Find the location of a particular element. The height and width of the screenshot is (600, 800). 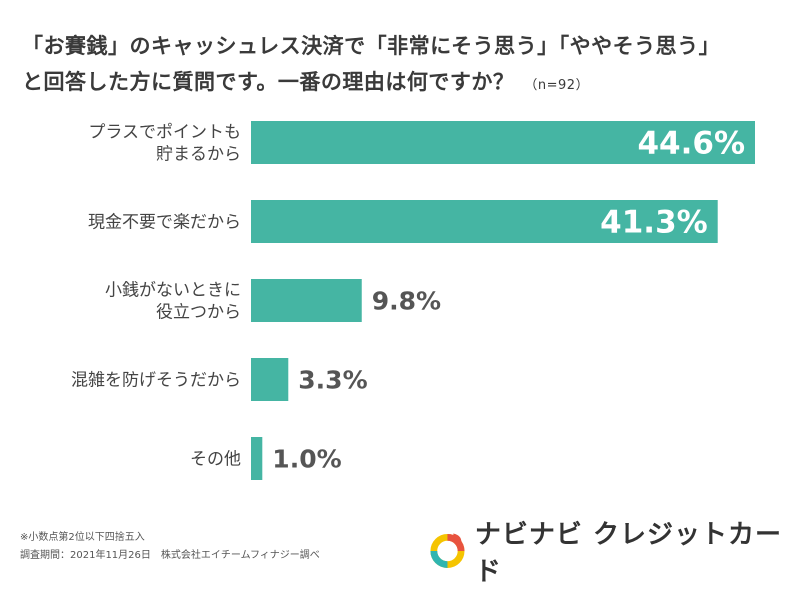

rounding-note: ※小数点第2位以下四捨五入 is located at coordinates (82, 537).